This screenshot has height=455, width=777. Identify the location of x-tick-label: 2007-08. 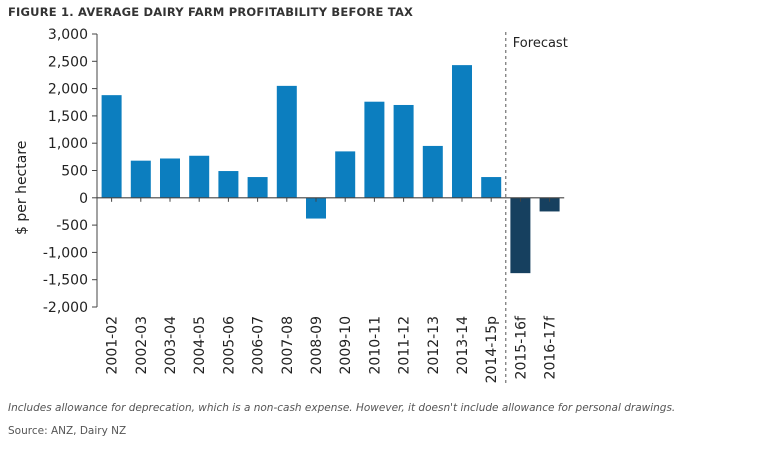
(288, 345).